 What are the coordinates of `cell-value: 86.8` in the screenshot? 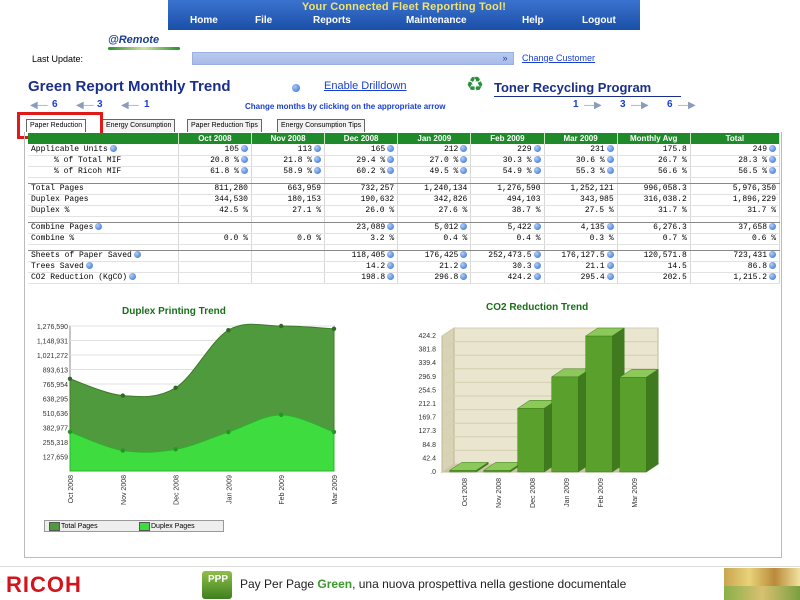 It's located at (757, 266).